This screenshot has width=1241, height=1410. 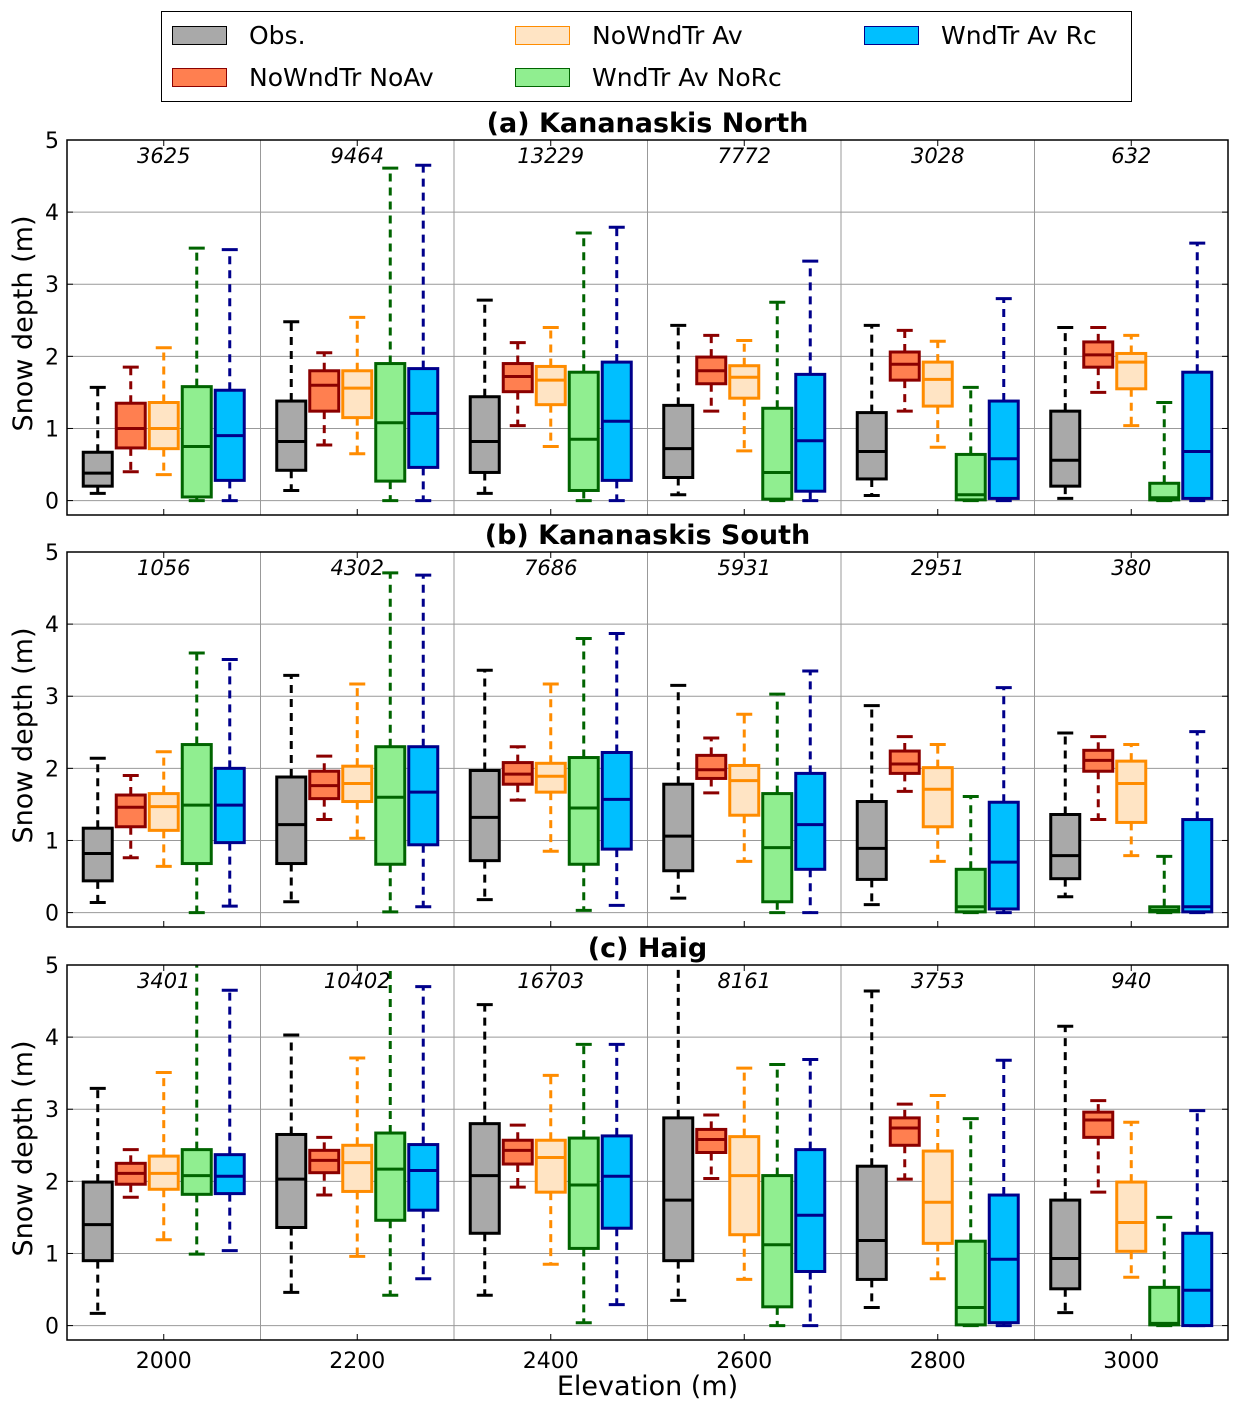 I want to click on sample-count-label: 7772, so click(x=744, y=156).